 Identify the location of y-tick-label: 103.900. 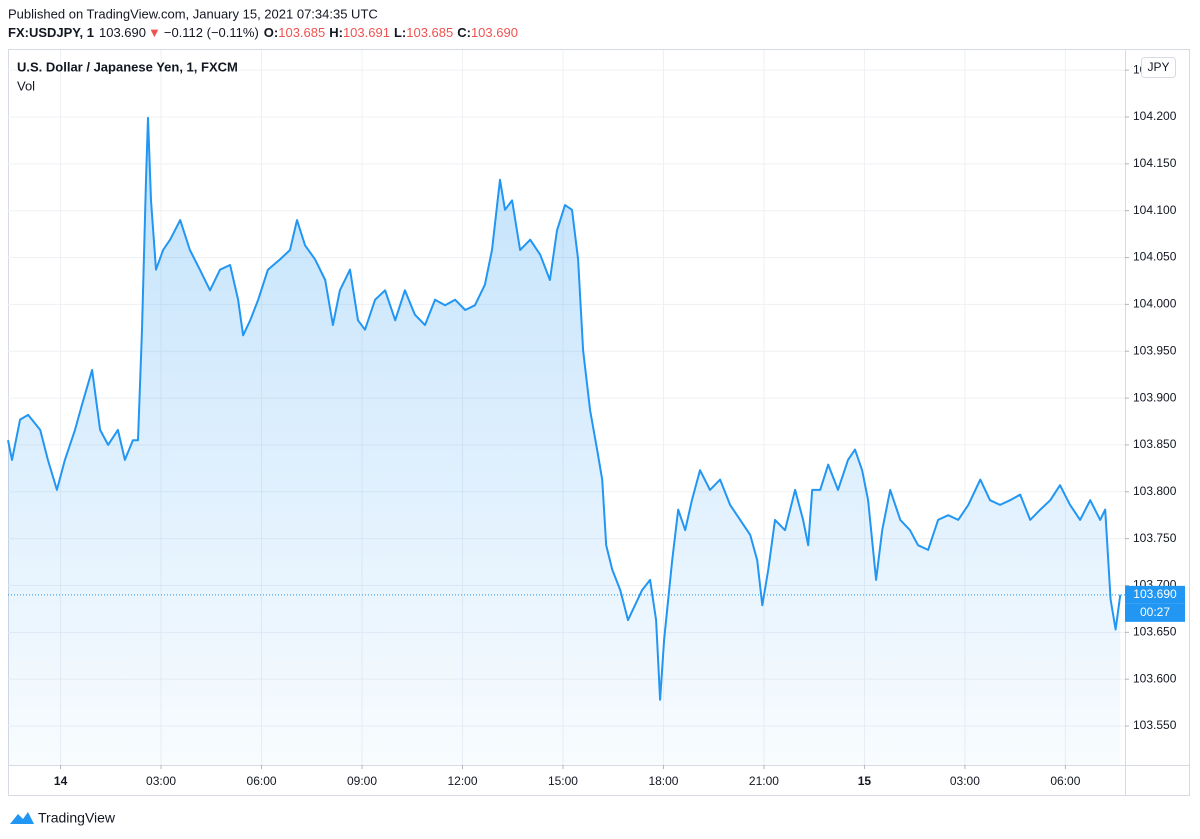
(1155, 397).